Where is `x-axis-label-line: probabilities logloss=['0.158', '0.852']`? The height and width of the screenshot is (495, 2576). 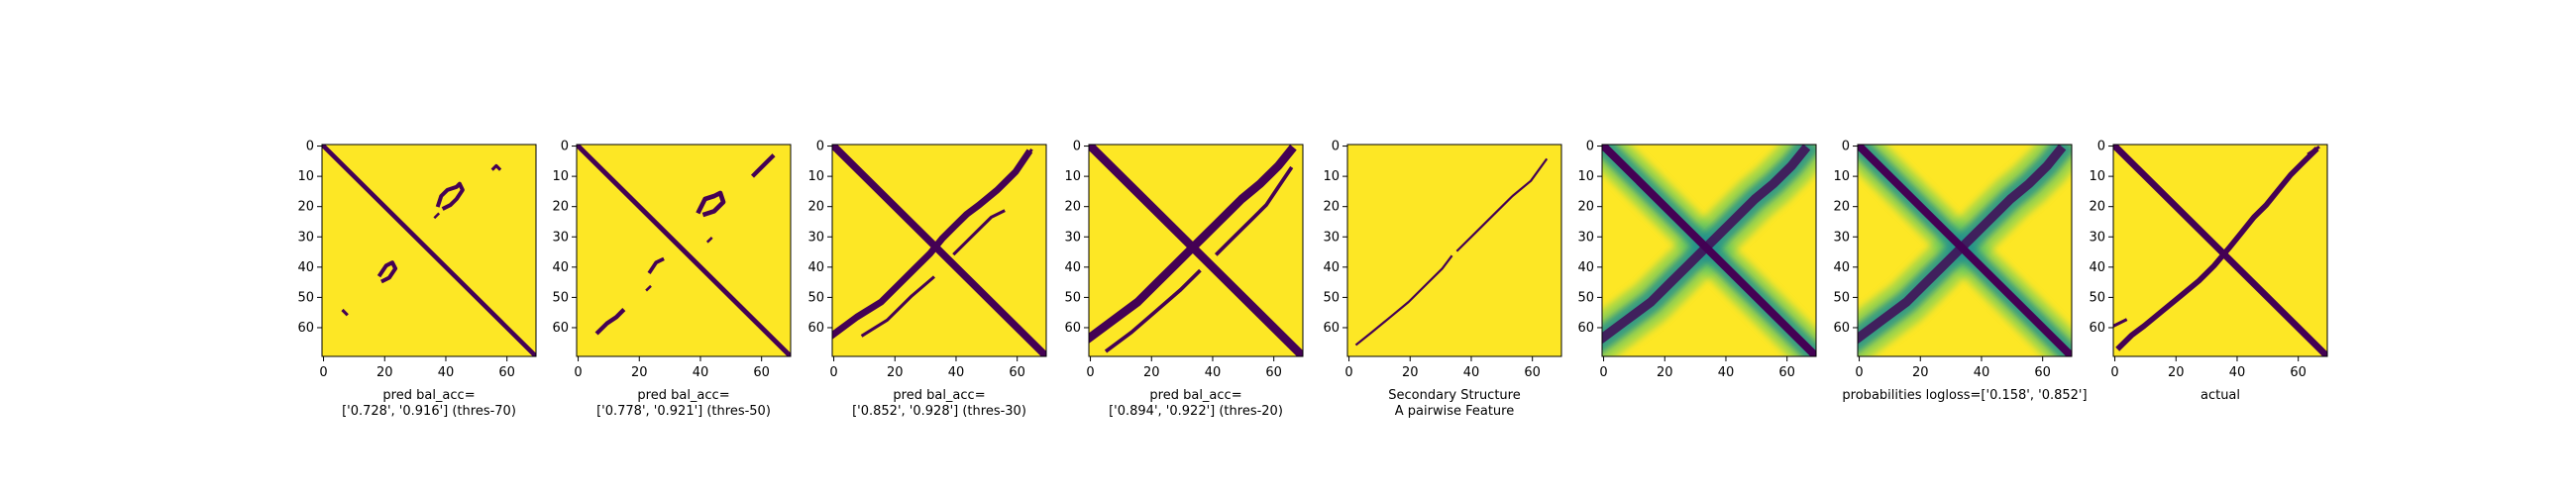 x-axis-label-line: probabilities logloss=['0.158', '0.852'] is located at coordinates (1965, 396).